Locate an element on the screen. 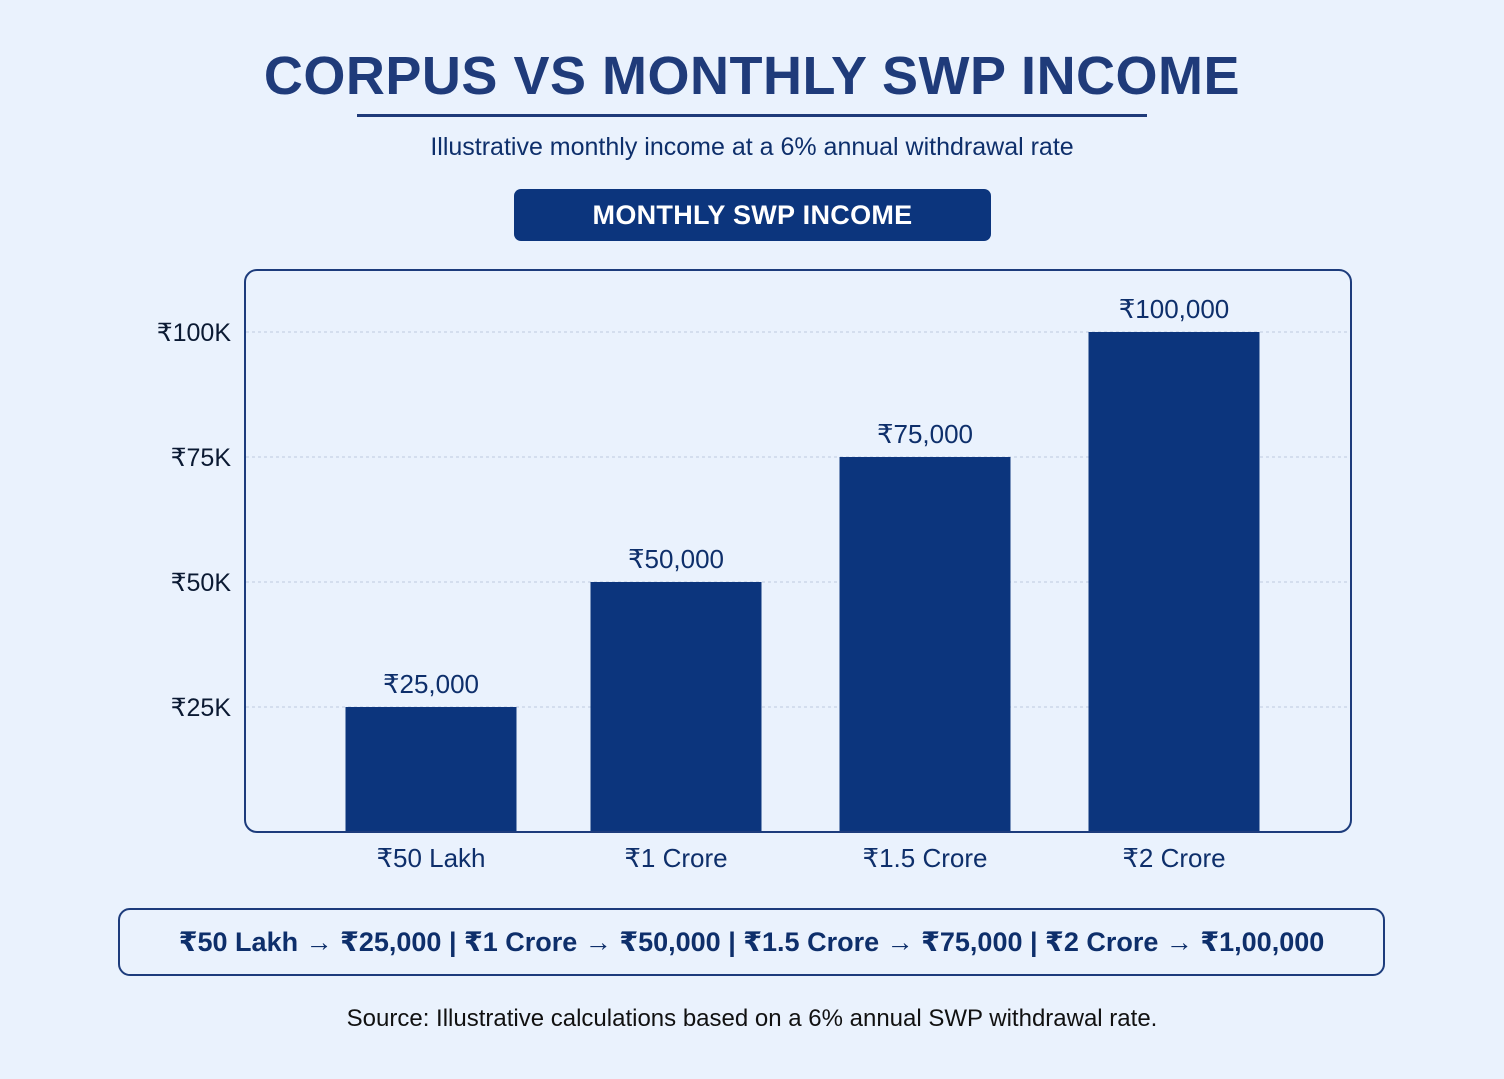 This screenshot has width=1504, height=1079. bar-value-label: ₹25,000 is located at coordinates (431, 684).